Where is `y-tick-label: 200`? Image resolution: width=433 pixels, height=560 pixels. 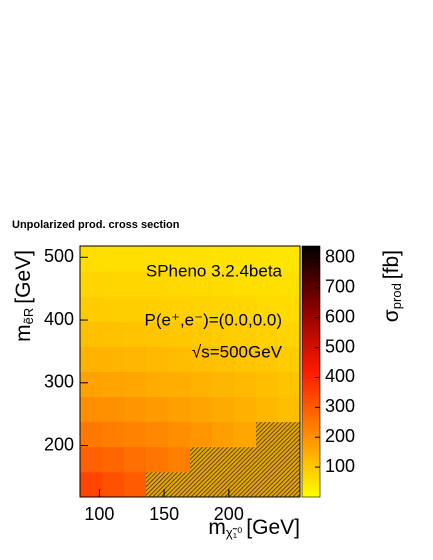
y-tick-label: 200 is located at coordinates (59, 444).